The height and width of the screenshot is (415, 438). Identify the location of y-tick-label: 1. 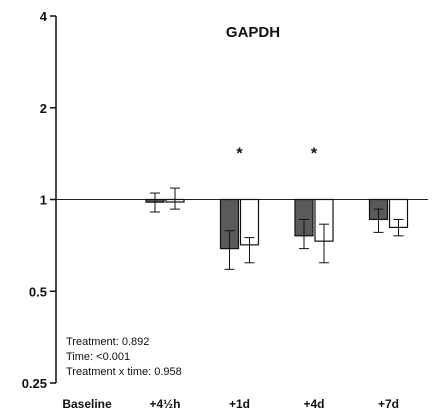
(43, 200).